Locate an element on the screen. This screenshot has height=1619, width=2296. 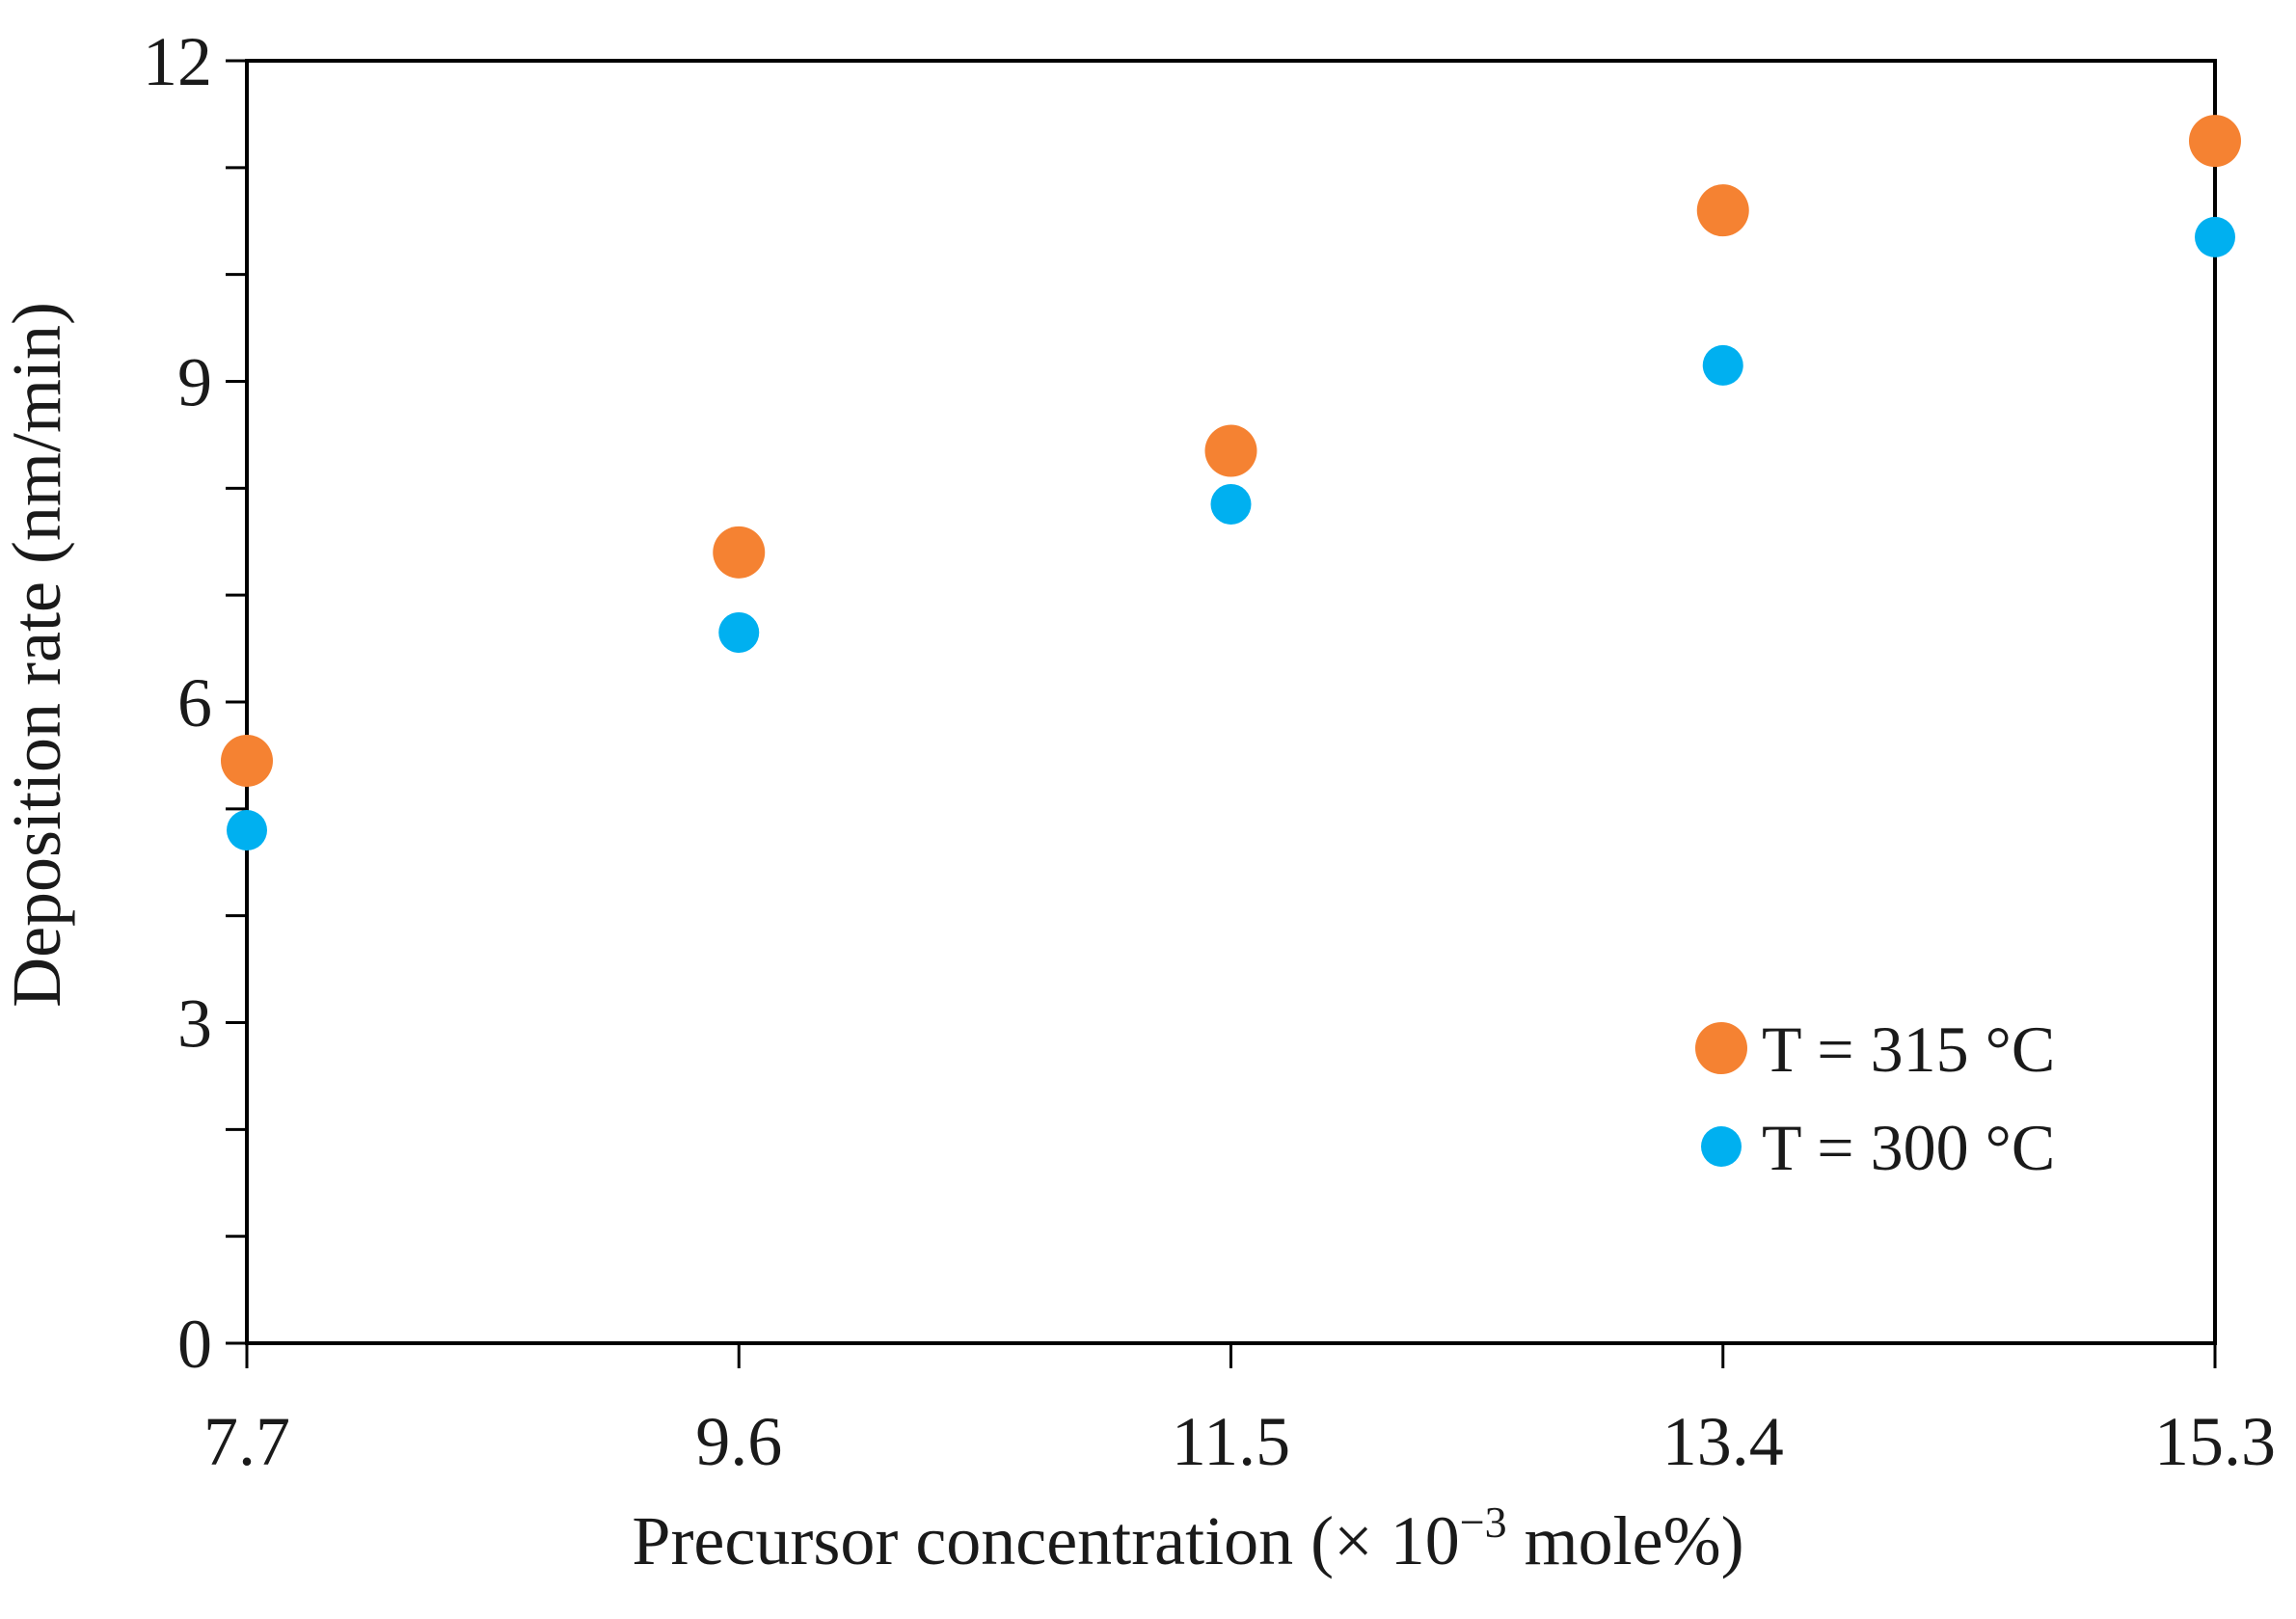
legend-label: T = 300 °C is located at coordinates (1908, 1147).